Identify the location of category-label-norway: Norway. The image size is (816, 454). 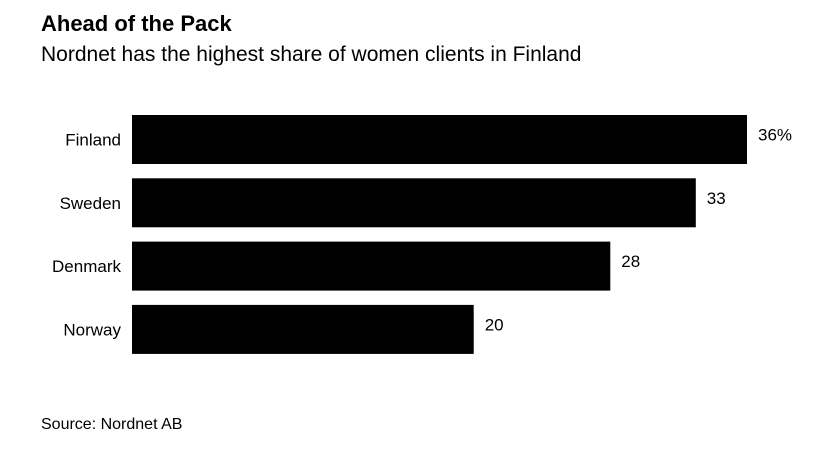
(92, 329).